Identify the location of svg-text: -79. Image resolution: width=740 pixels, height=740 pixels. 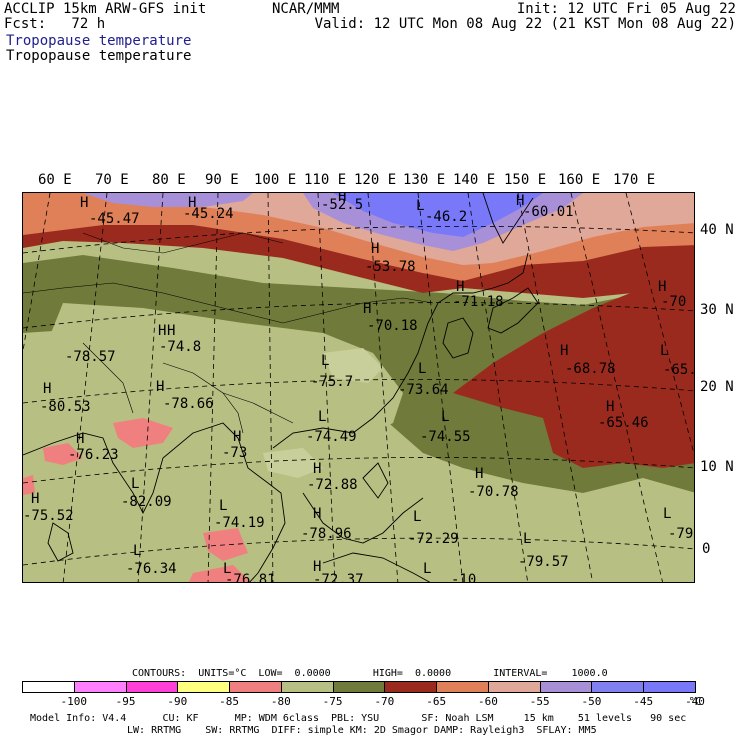
(680, 534).